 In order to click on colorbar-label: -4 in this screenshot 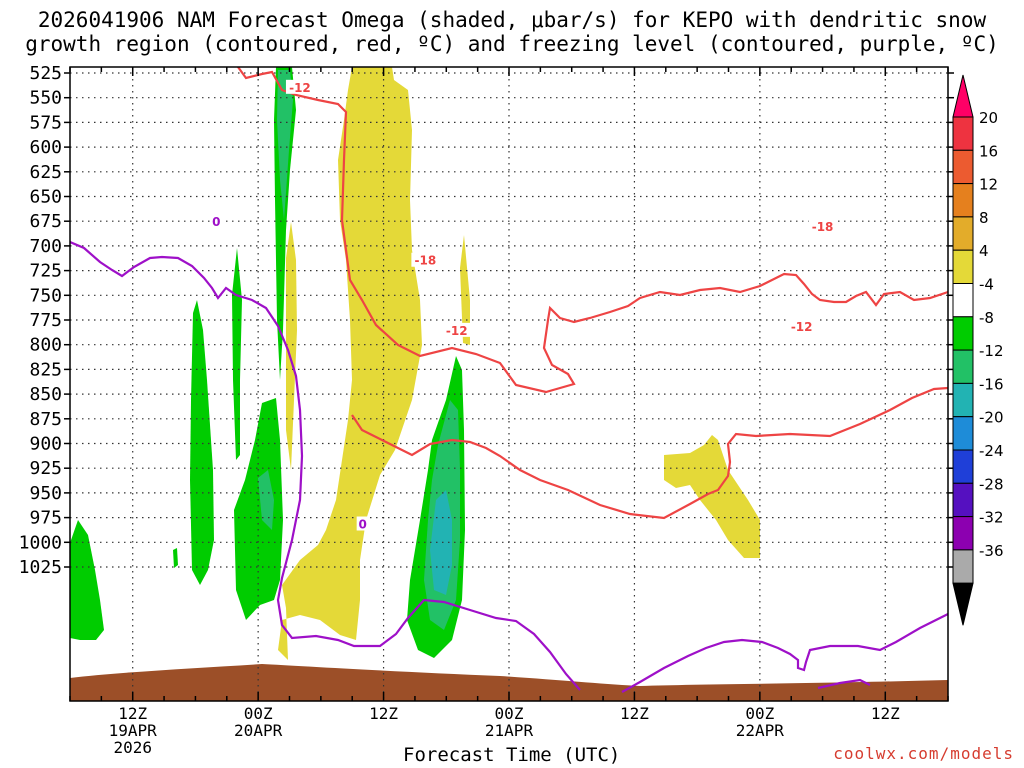, I will do `click(986, 285)`.